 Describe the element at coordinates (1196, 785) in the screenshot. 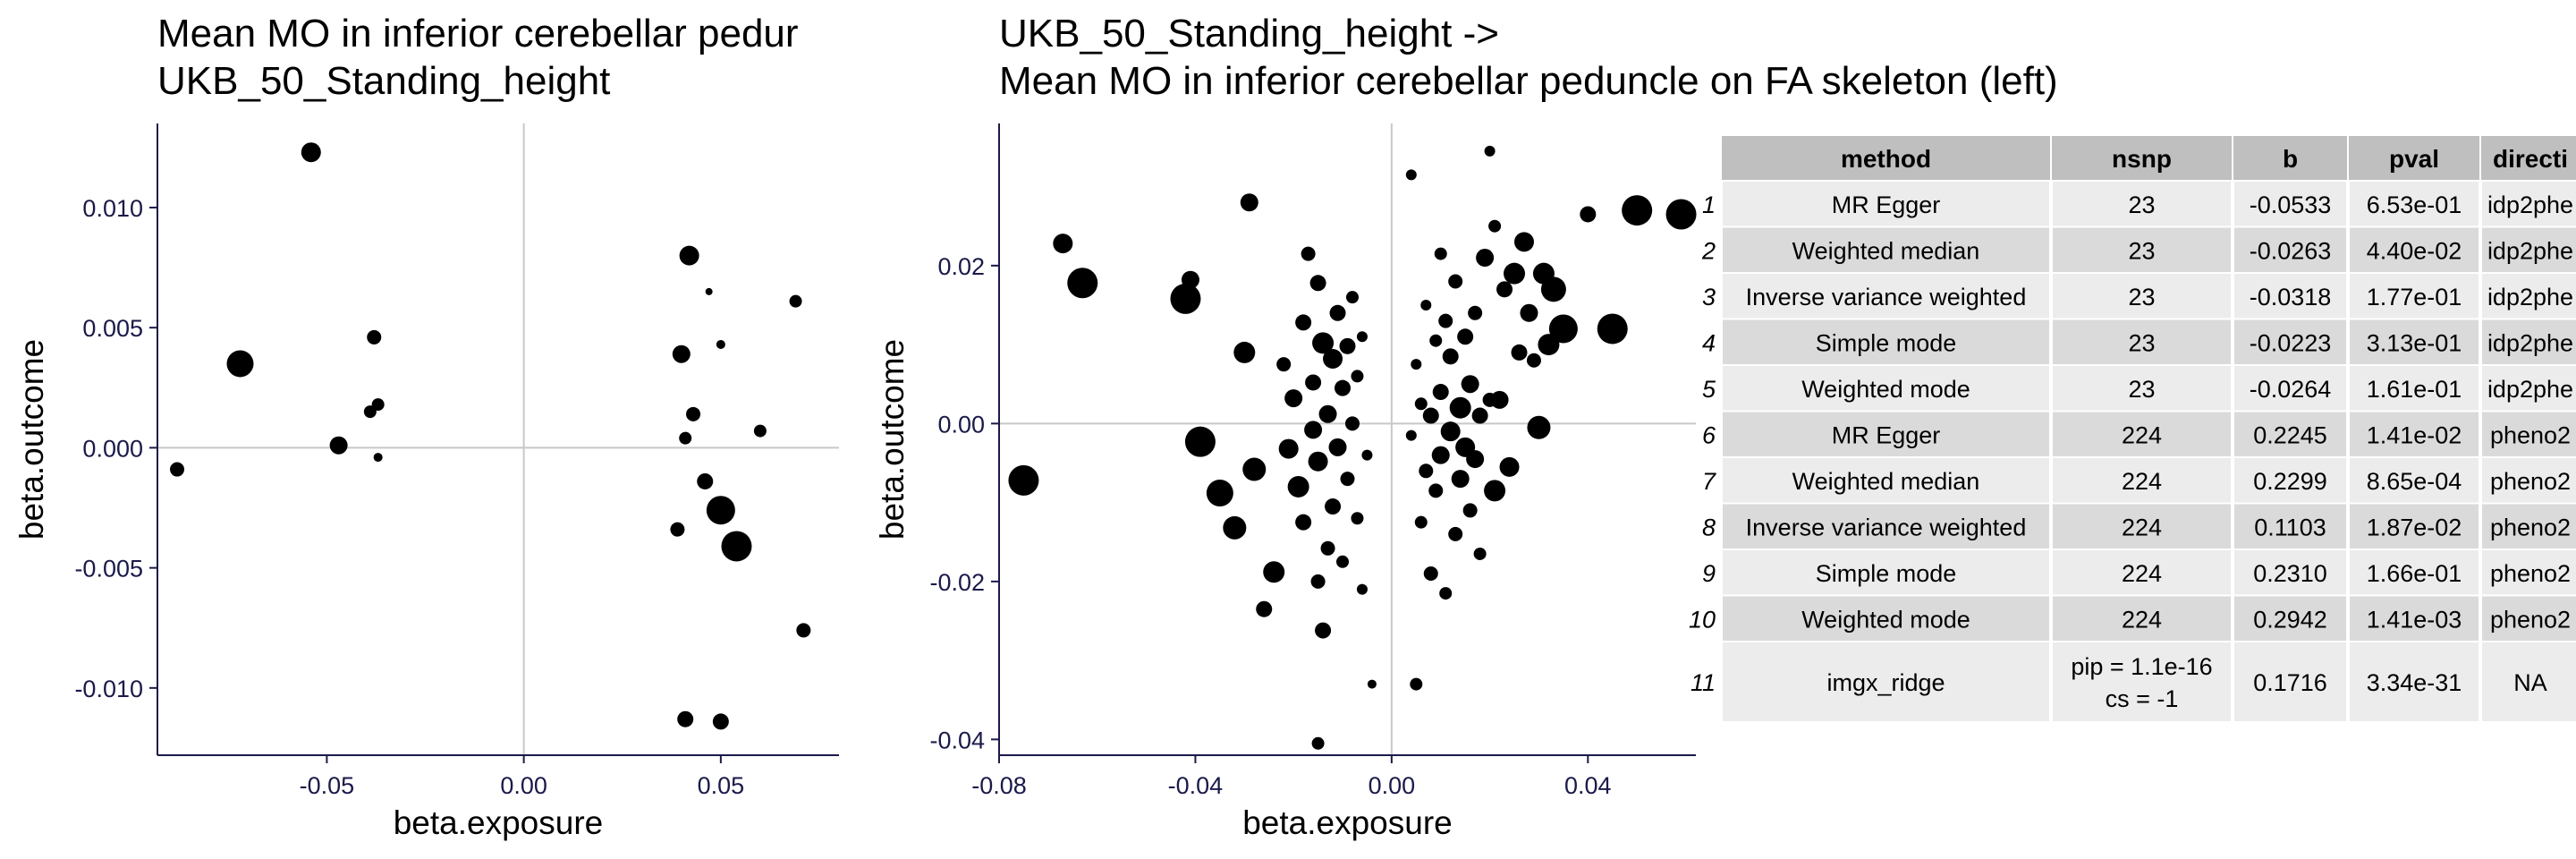

I see `x-tick-label: -0.04` at that location.